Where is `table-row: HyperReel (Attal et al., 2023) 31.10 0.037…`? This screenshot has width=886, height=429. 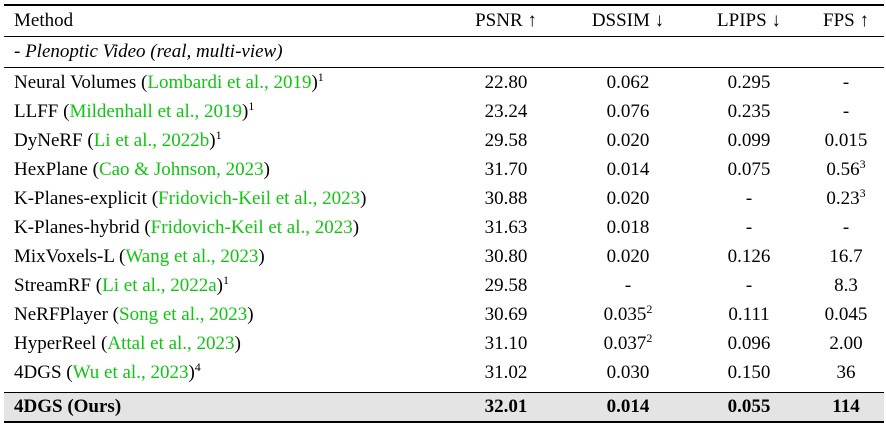 table-row: HyperReel (Attal et al., 2023) 31.10 0.037… is located at coordinates (444, 343).